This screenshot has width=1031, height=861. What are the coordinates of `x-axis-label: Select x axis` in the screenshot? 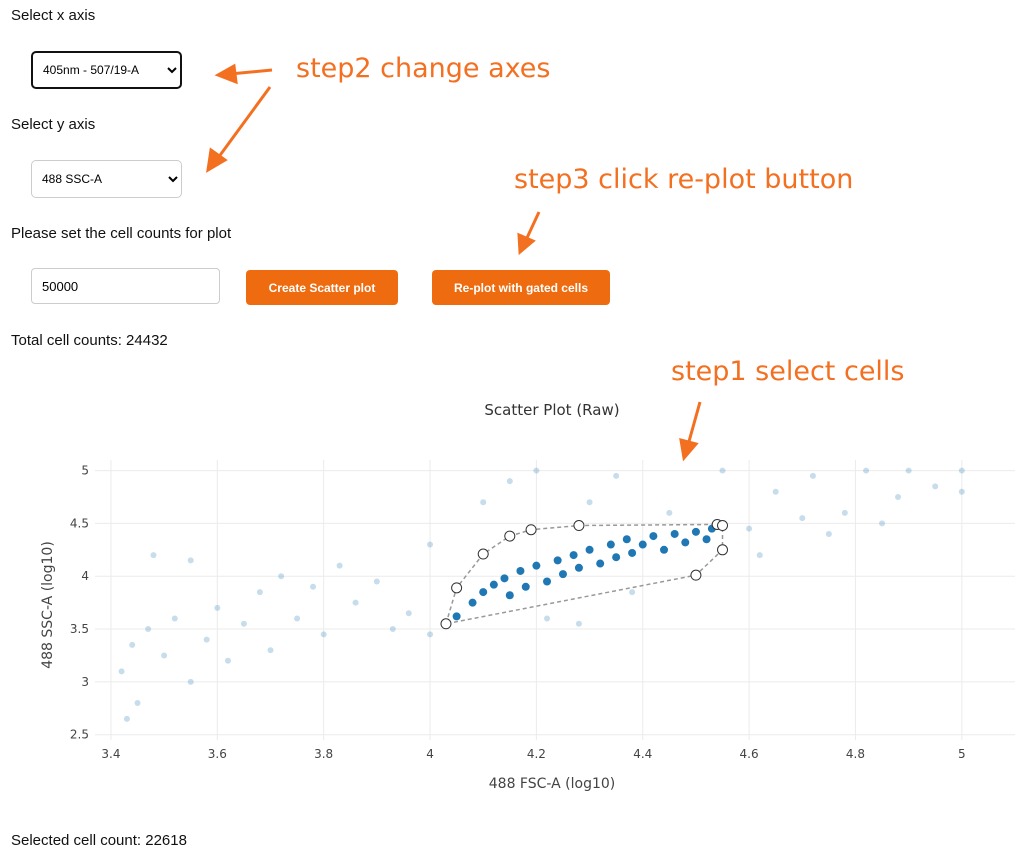 It's located at (53, 15).